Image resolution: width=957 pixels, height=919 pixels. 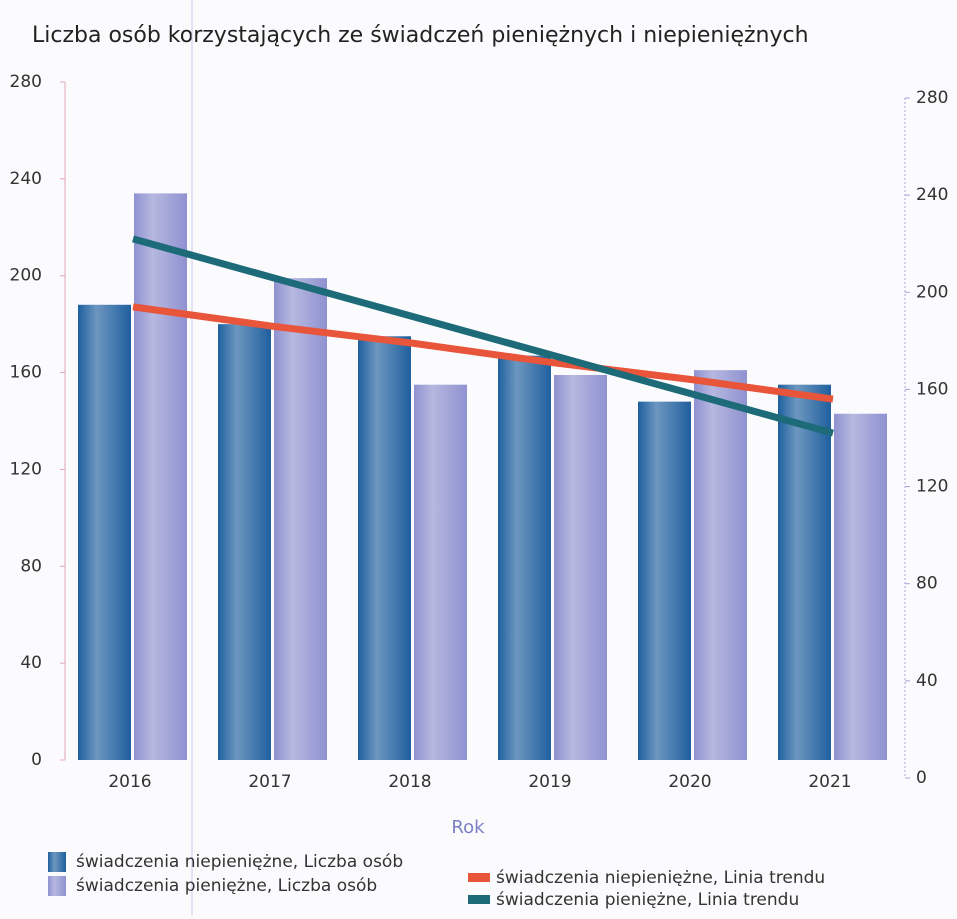 I want to click on y2-tick-label: 40, so click(x=927, y=681).